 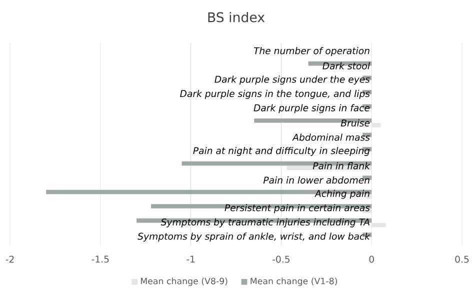 I want to click on x-tick-label: 0, so click(x=371, y=259).